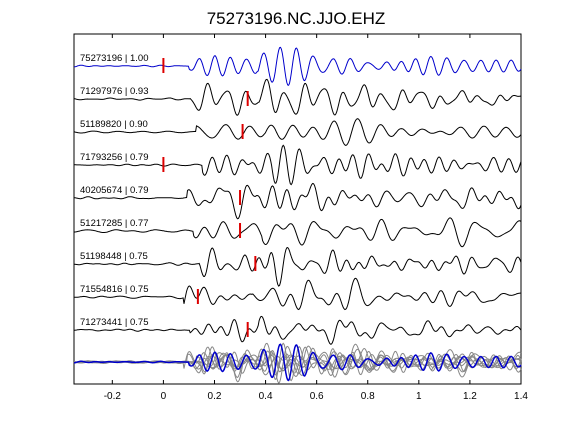 The width and height of the screenshot is (576, 432). Describe the element at coordinates (114, 190) in the screenshot. I see `trace-label: 40205674 | 0.79` at that location.